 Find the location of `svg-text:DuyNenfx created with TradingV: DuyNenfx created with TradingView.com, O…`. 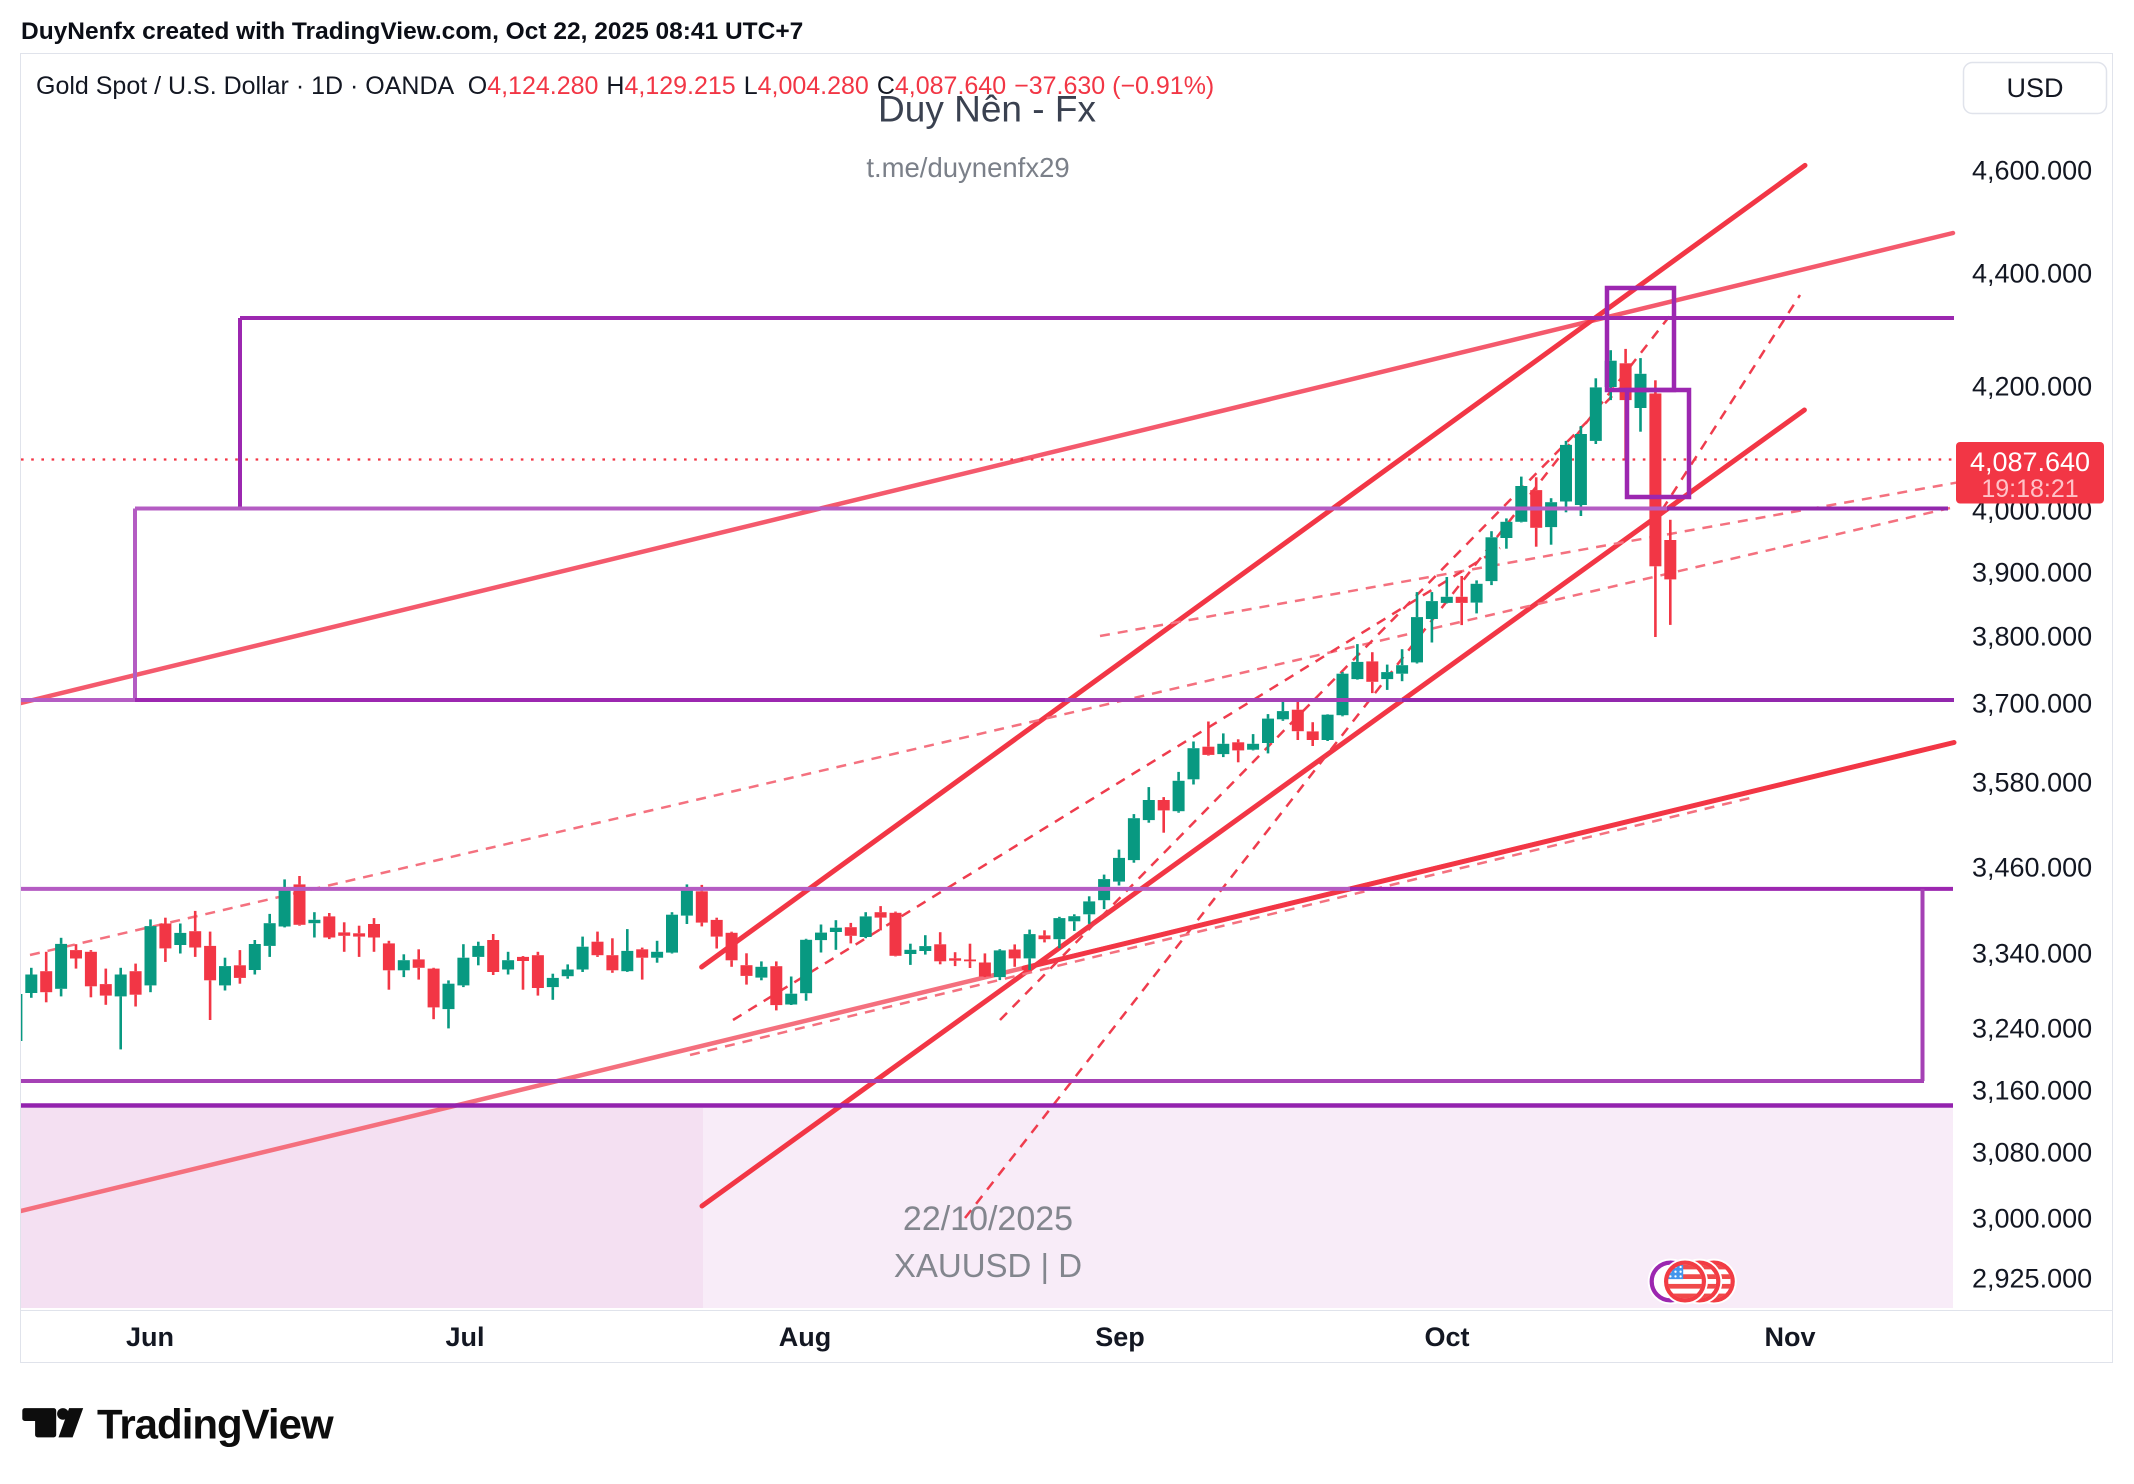

svg-text:DuyNenfx created with TradingV: DuyNenfx created with TradingView.com, O… is located at coordinates (412, 31).